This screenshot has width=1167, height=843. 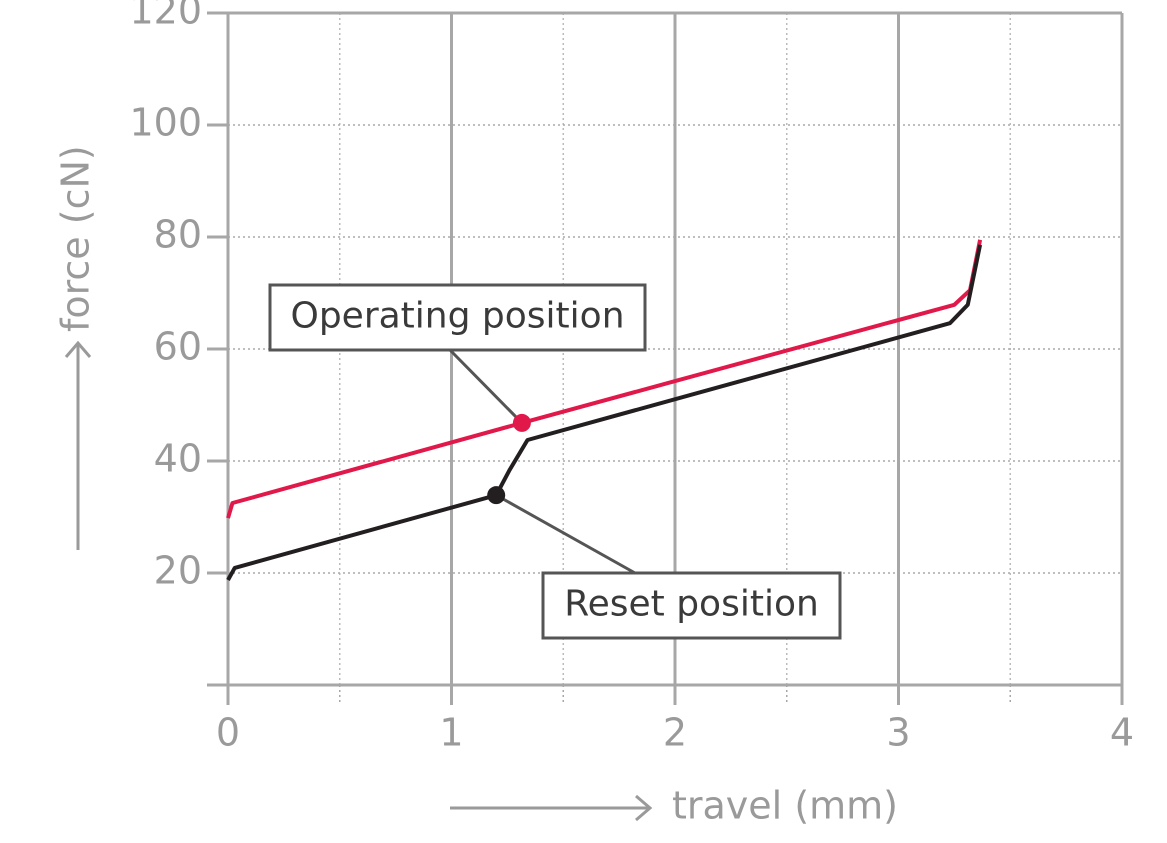 What do you see at coordinates (451, 733) in the screenshot?
I see `x-tick-label: 1` at bounding box center [451, 733].